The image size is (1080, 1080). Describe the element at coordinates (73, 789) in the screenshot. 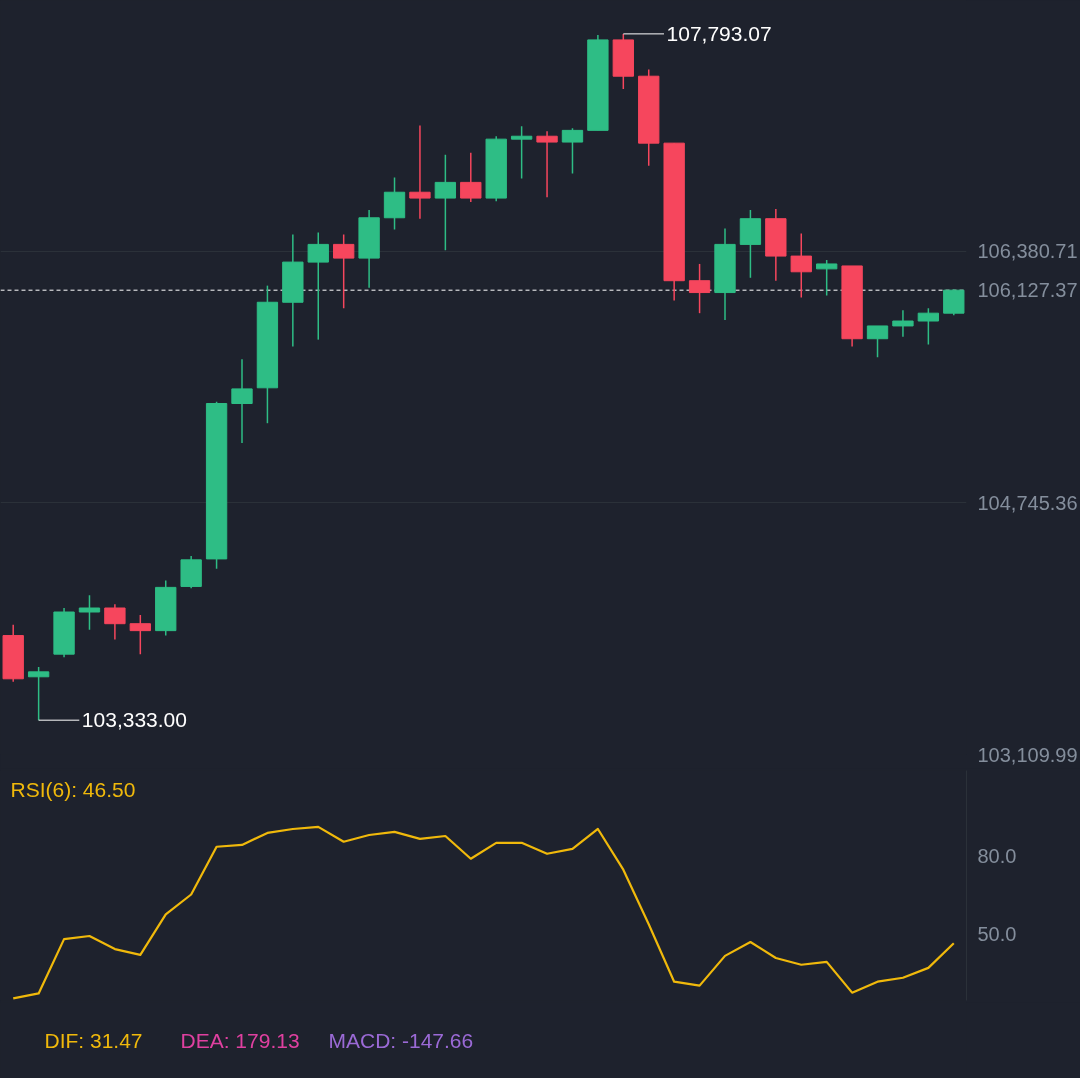

I see `text: RSI(6): 46.50` at that location.